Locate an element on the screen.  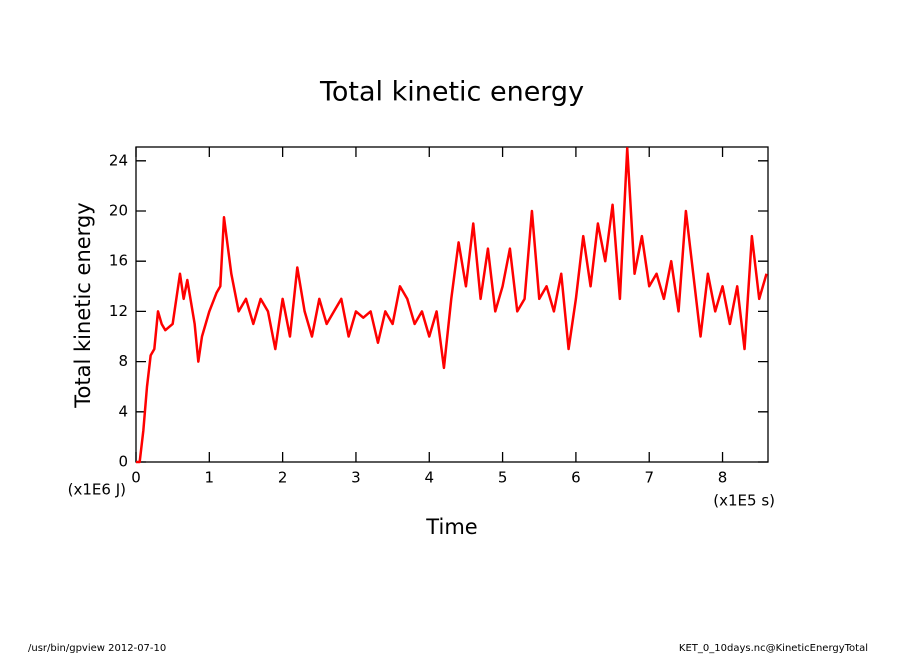
y-tick-label: 8 is located at coordinates (123, 361).